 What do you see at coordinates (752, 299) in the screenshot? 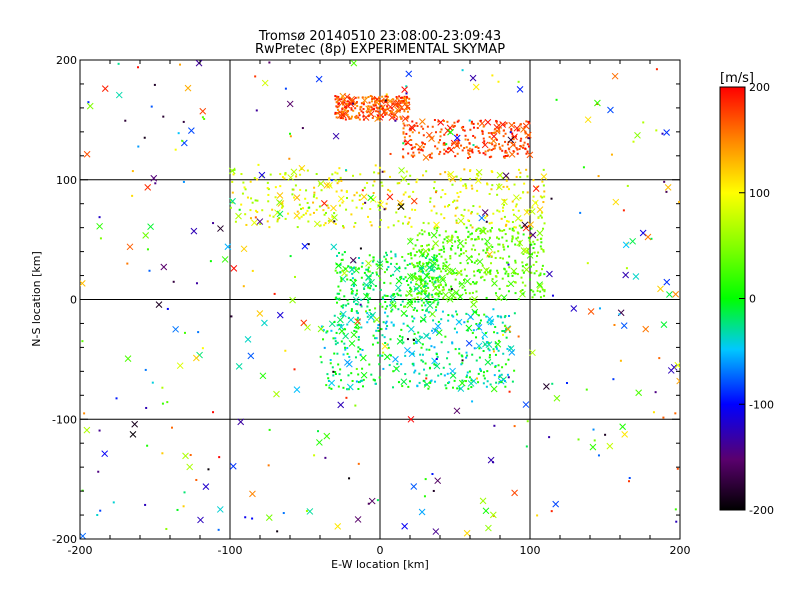
I see `colorbar-tick-label: 0` at bounding box center [752, 299].